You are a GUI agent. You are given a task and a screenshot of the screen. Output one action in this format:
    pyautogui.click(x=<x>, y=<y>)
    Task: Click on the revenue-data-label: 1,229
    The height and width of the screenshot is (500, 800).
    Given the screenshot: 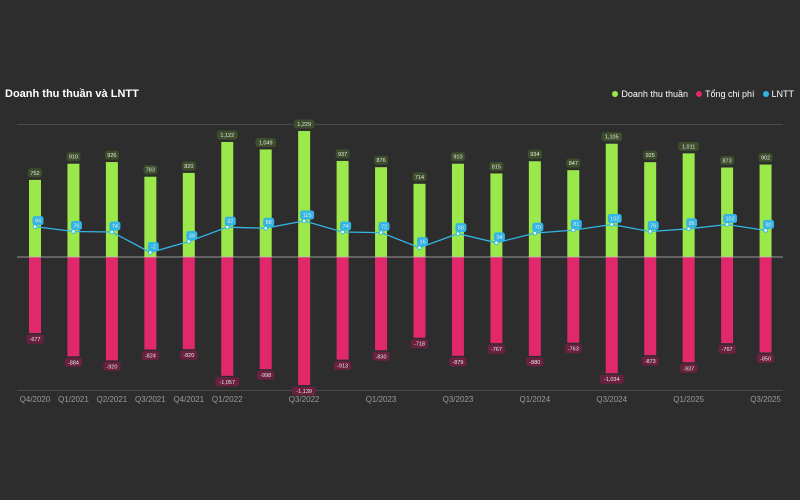 What is the action you would take?
    pyautogui.click(x=304, y=125)
    